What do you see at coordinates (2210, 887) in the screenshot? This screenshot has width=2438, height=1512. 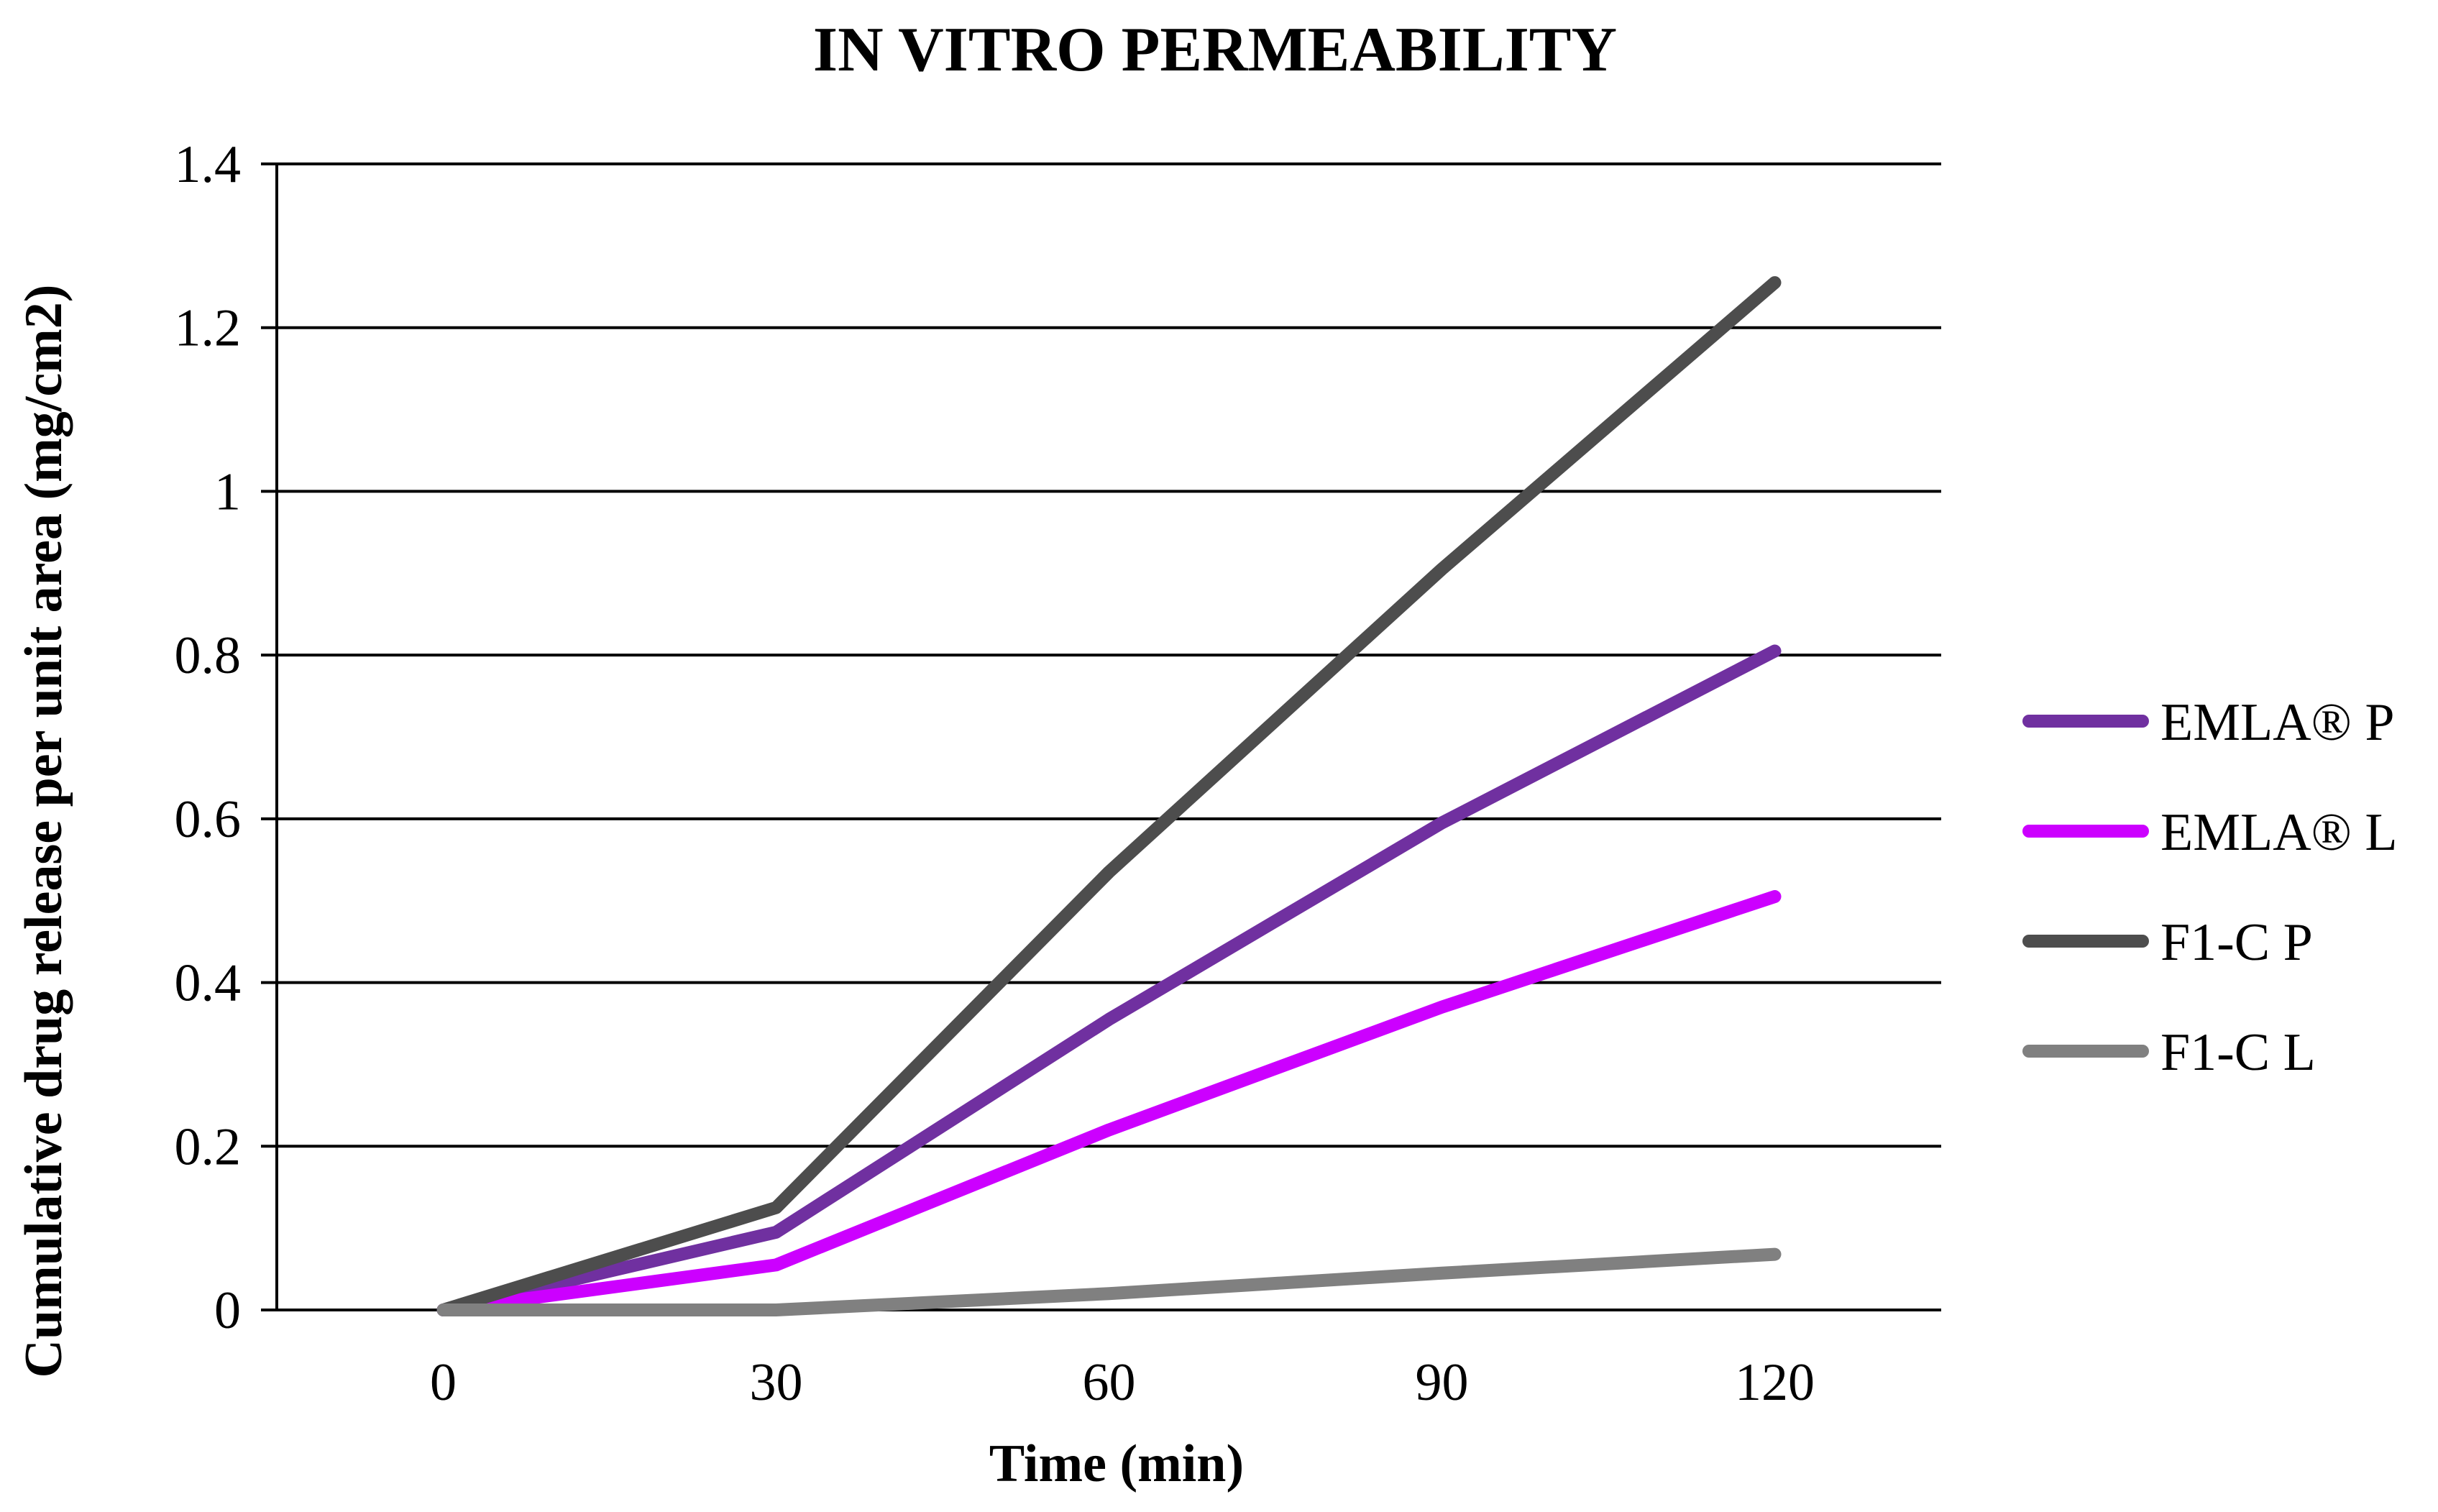 I see `legend: EMLA® P EMLA® L F1-C P F1-C L` at bounding box center [2210, 887].